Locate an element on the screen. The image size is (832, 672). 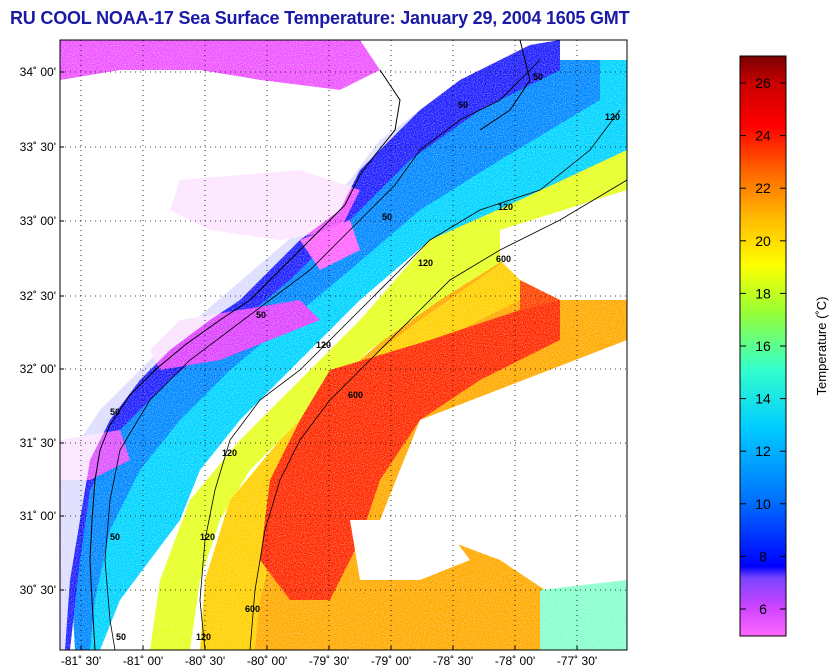
lat-tick-label: 31˚ 00' is located at coordinates (38, 516).